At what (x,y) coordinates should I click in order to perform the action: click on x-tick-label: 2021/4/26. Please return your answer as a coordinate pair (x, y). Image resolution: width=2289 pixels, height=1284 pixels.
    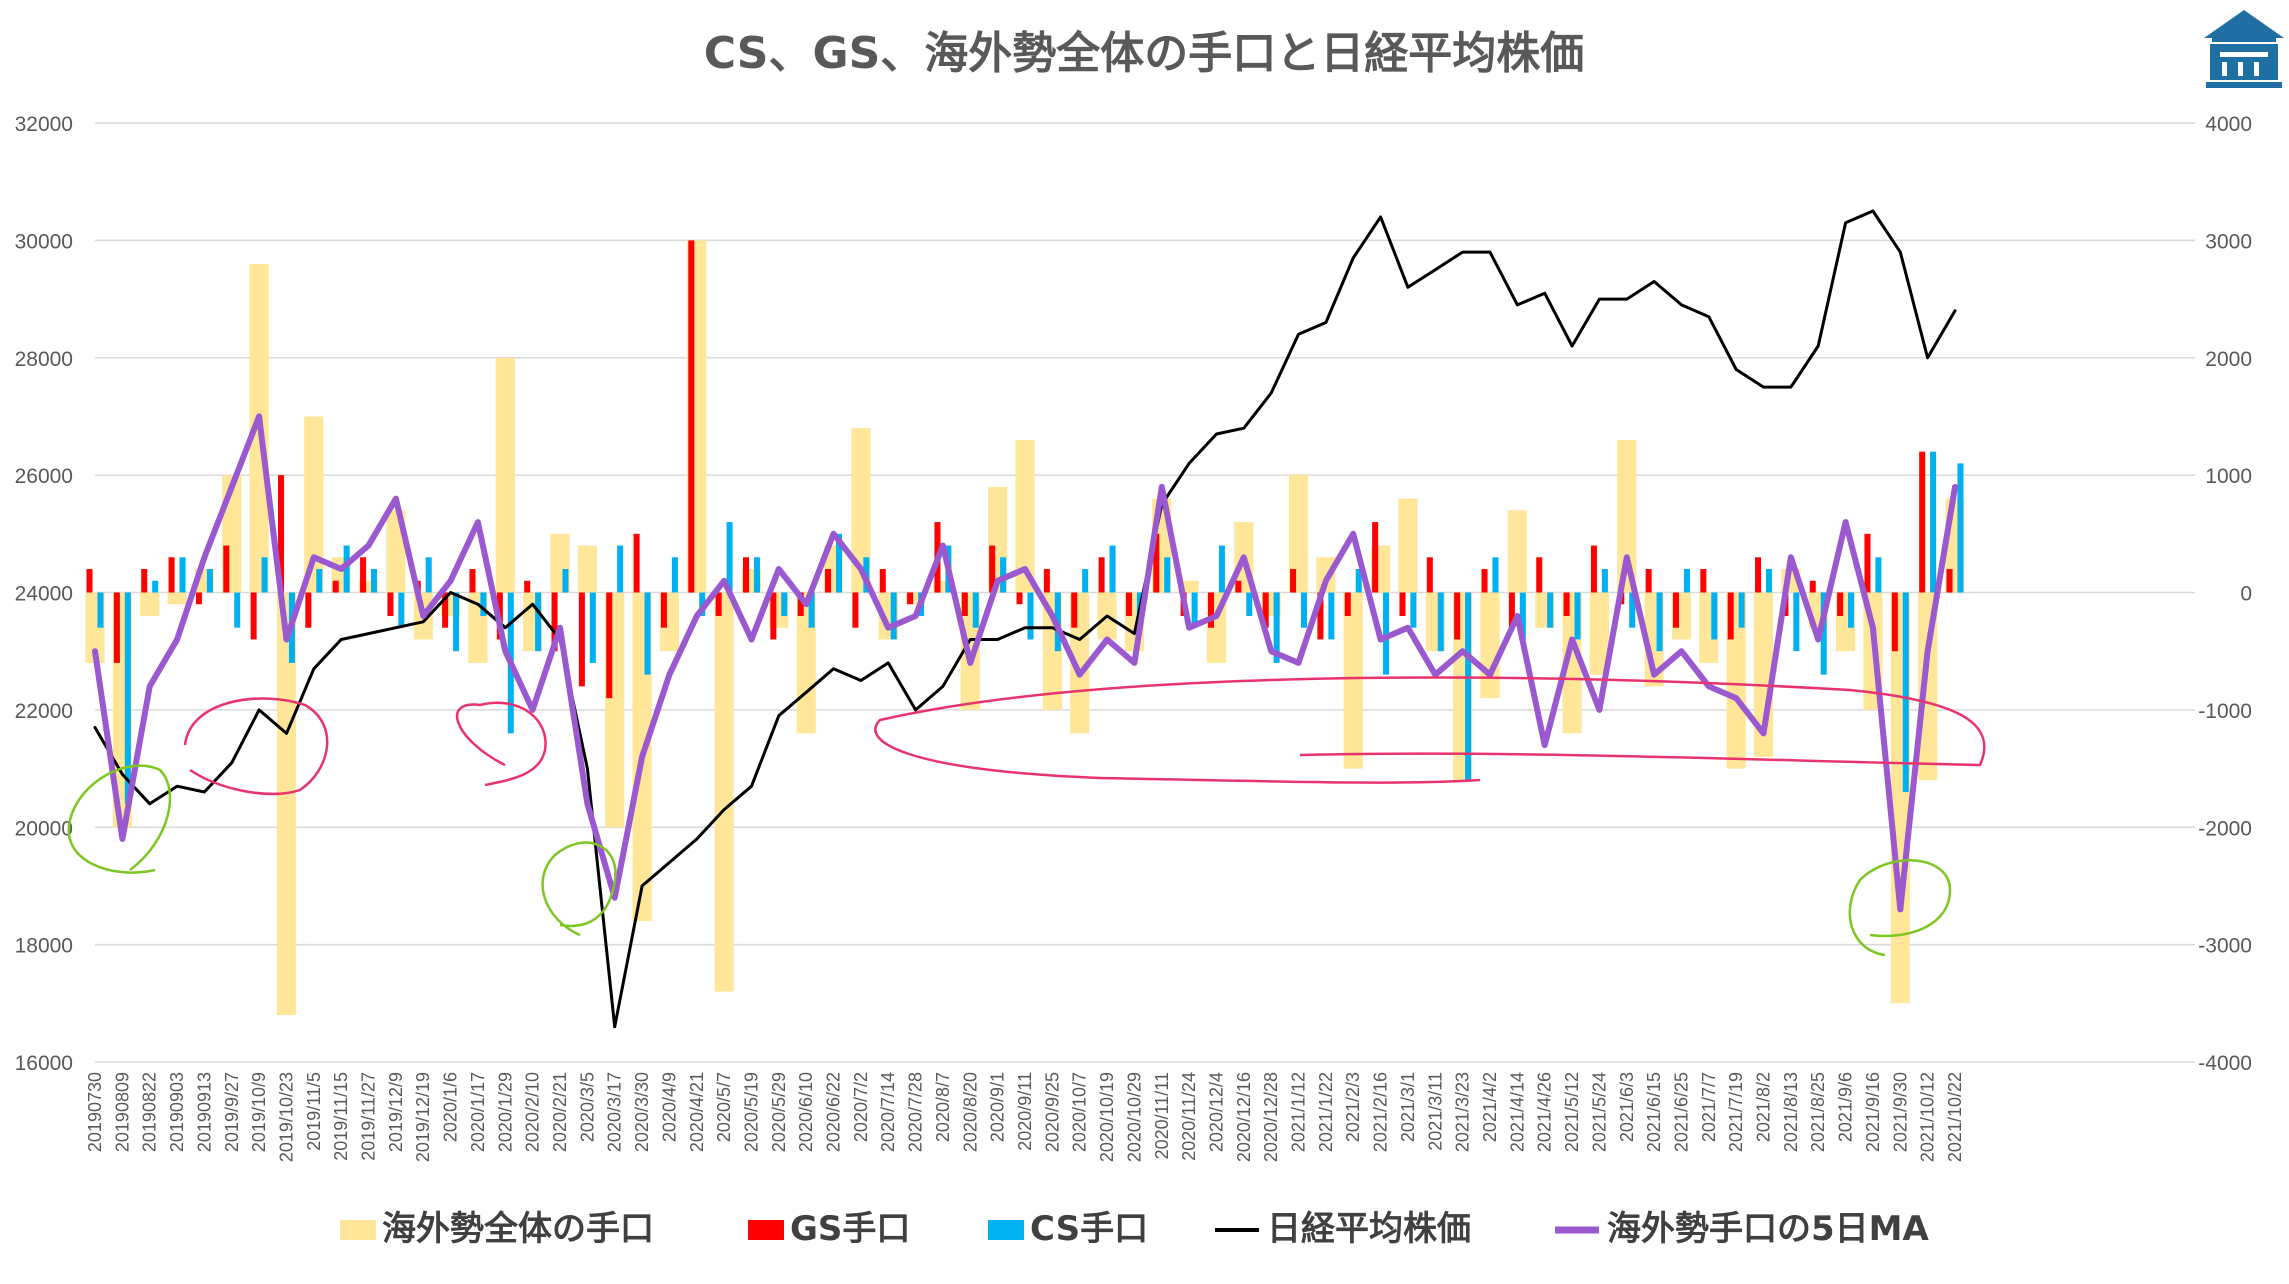
    Looking at the image, I should click on (1545, 1112).